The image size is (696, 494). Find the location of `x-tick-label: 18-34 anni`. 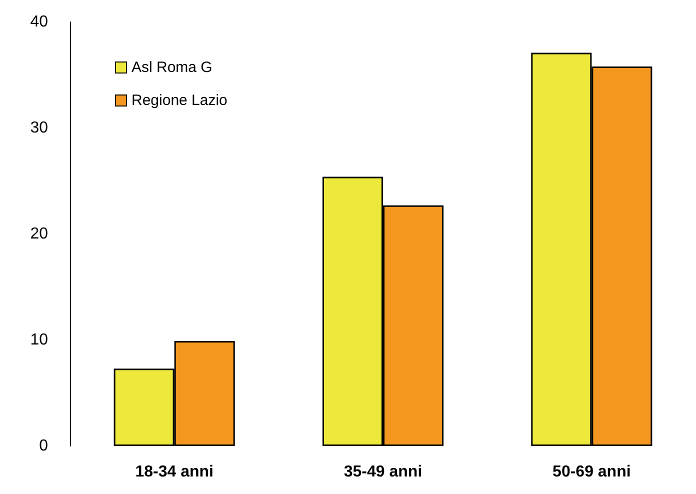

x-tick-label: 18-34 anni is located at coordinates (174, 472).